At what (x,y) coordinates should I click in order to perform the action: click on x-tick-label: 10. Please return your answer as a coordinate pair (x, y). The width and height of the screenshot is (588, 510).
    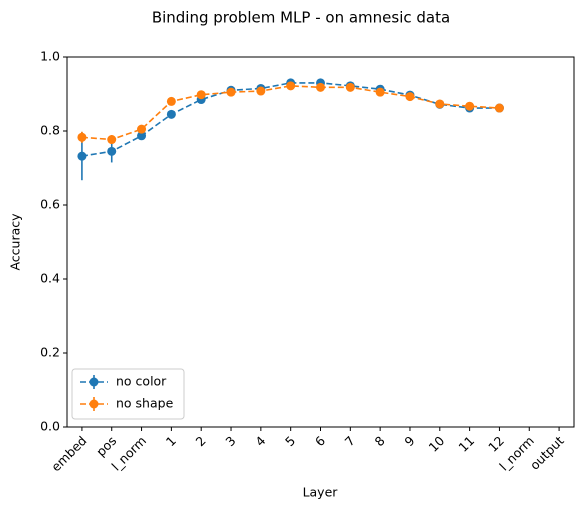
    Looking at the image, I should click on (437, 444).